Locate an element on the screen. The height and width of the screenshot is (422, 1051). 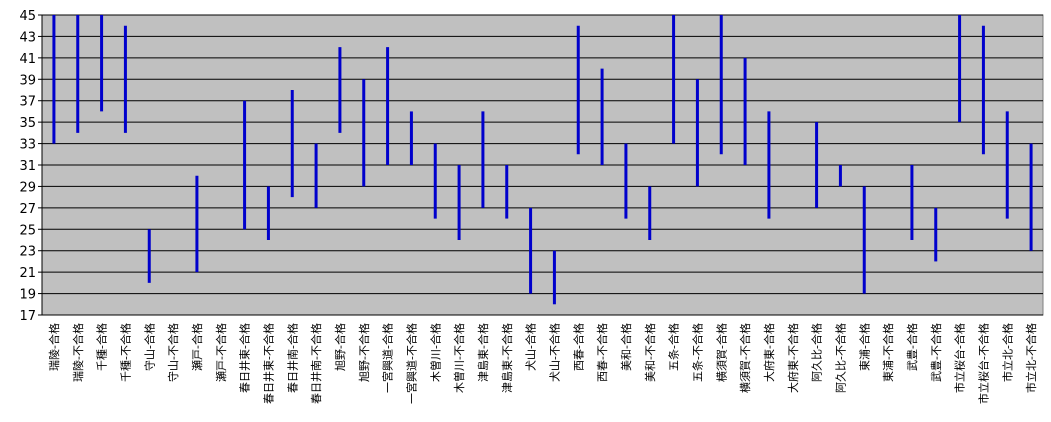
x-tick-label: 武豊-不合格 is located at coordinates (936, 352).